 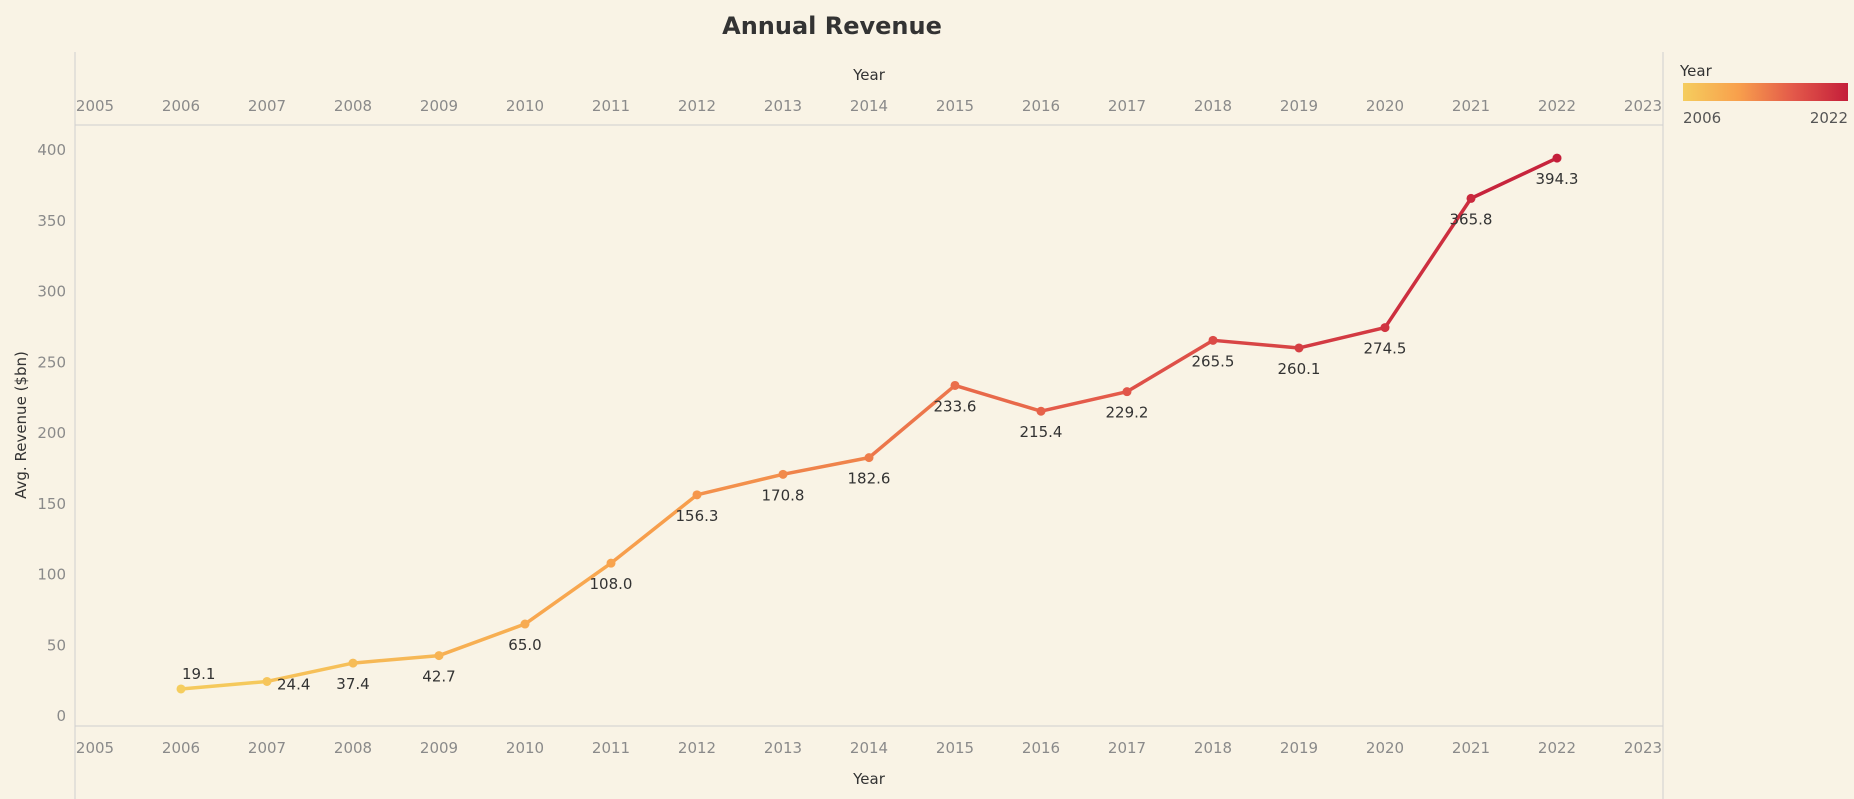 I want to click on x-tick-top: 2015, so click(x=955, y=106).